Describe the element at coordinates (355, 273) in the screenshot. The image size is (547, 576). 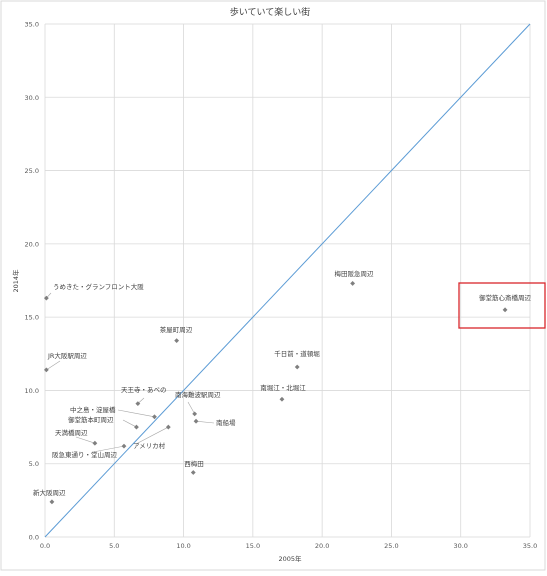
I see `data-label: 梅田阪急周辺` at that location.